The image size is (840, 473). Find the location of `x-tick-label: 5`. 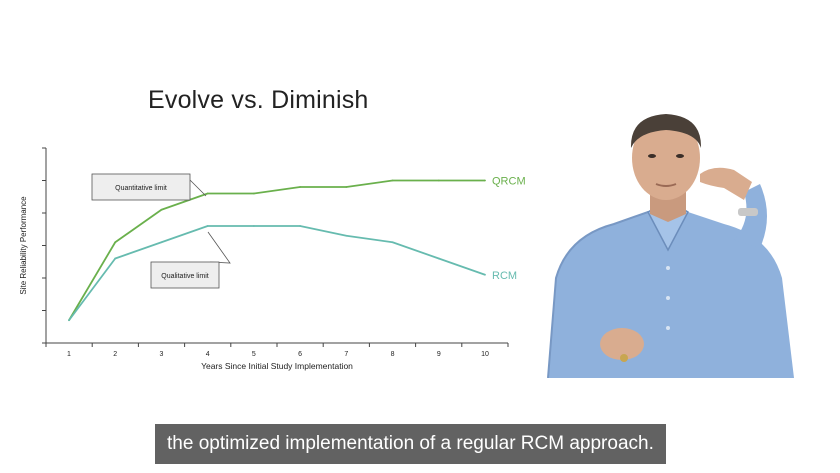

x-tick-label: 5 is located at coordinates (254, 354).